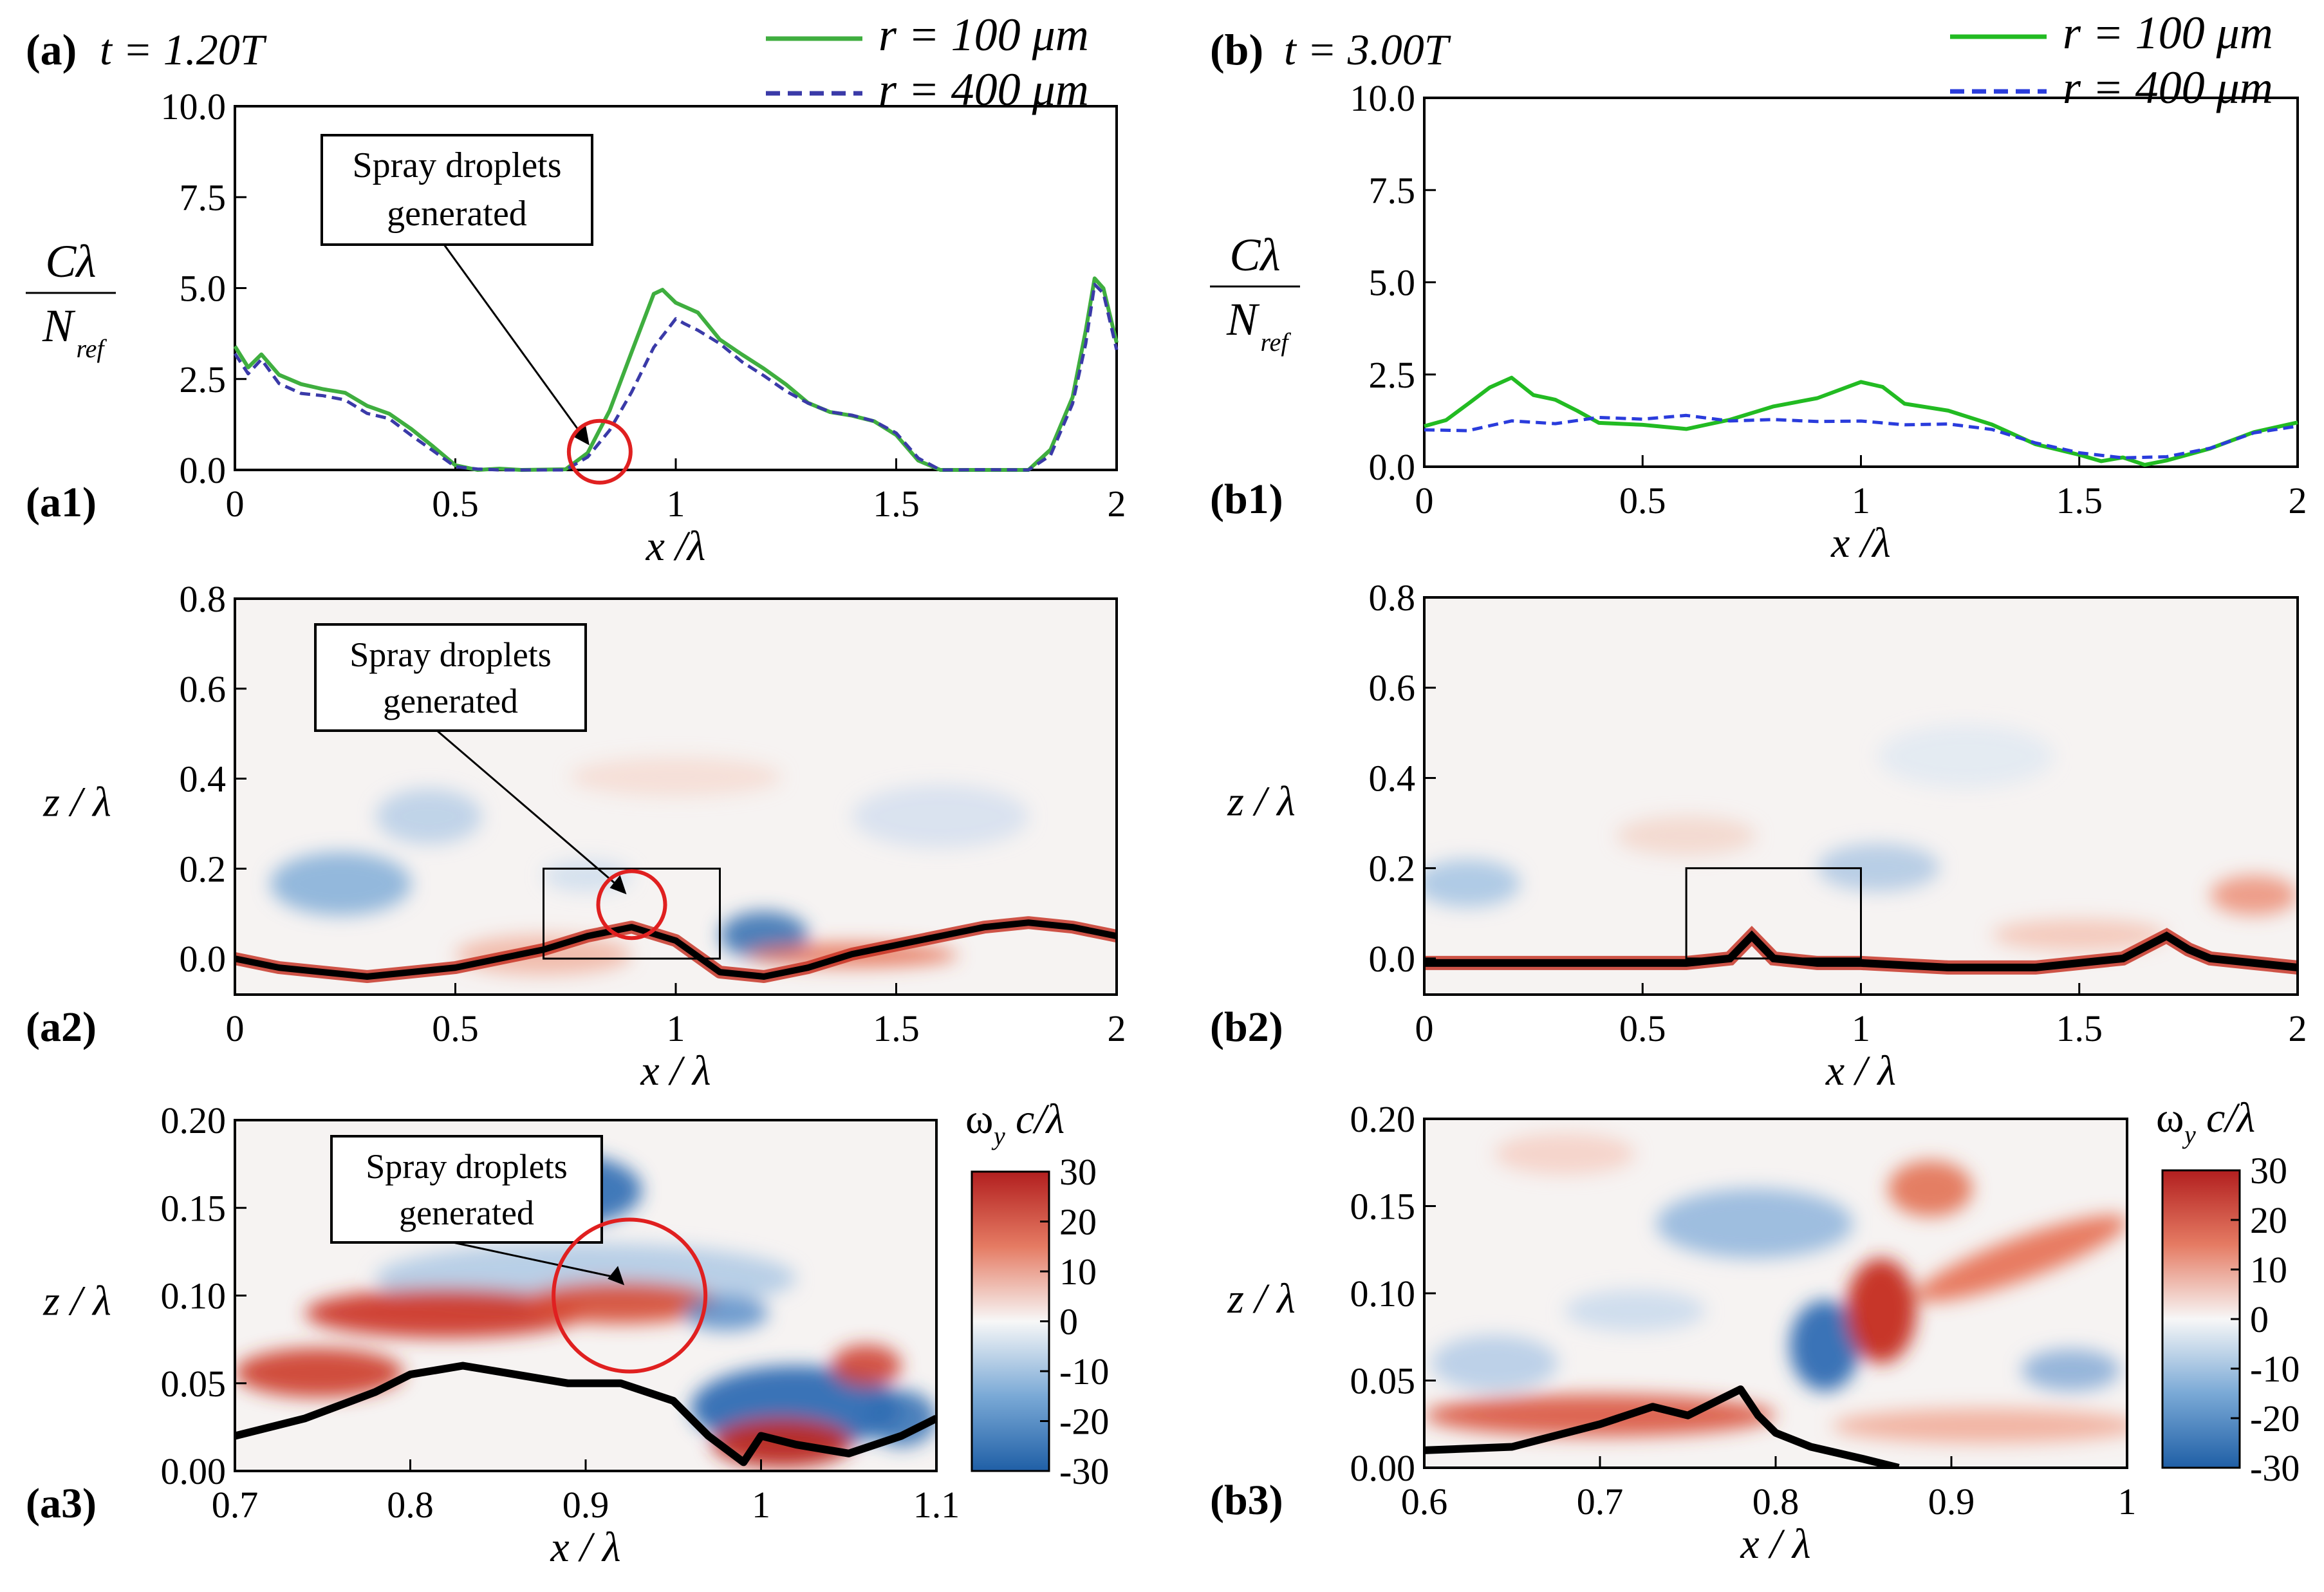 The height and width of the screenshot is (1592, 2324). I want to click on y-tick-label: 10.0, so click(194, 106).